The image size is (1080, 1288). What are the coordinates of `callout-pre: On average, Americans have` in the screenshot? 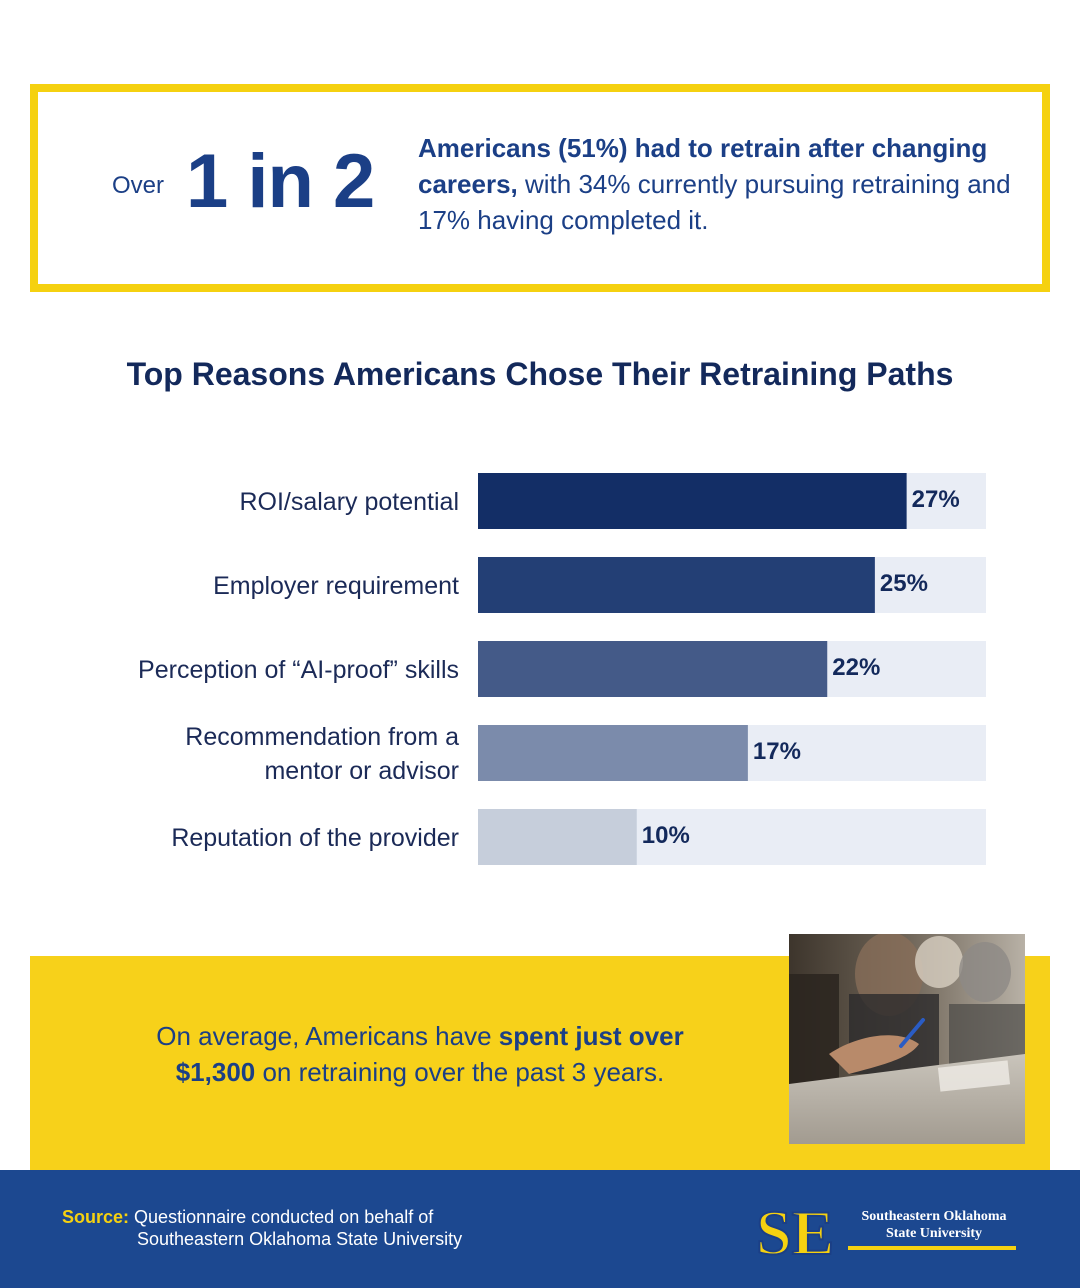 It's located at (327, 1036).